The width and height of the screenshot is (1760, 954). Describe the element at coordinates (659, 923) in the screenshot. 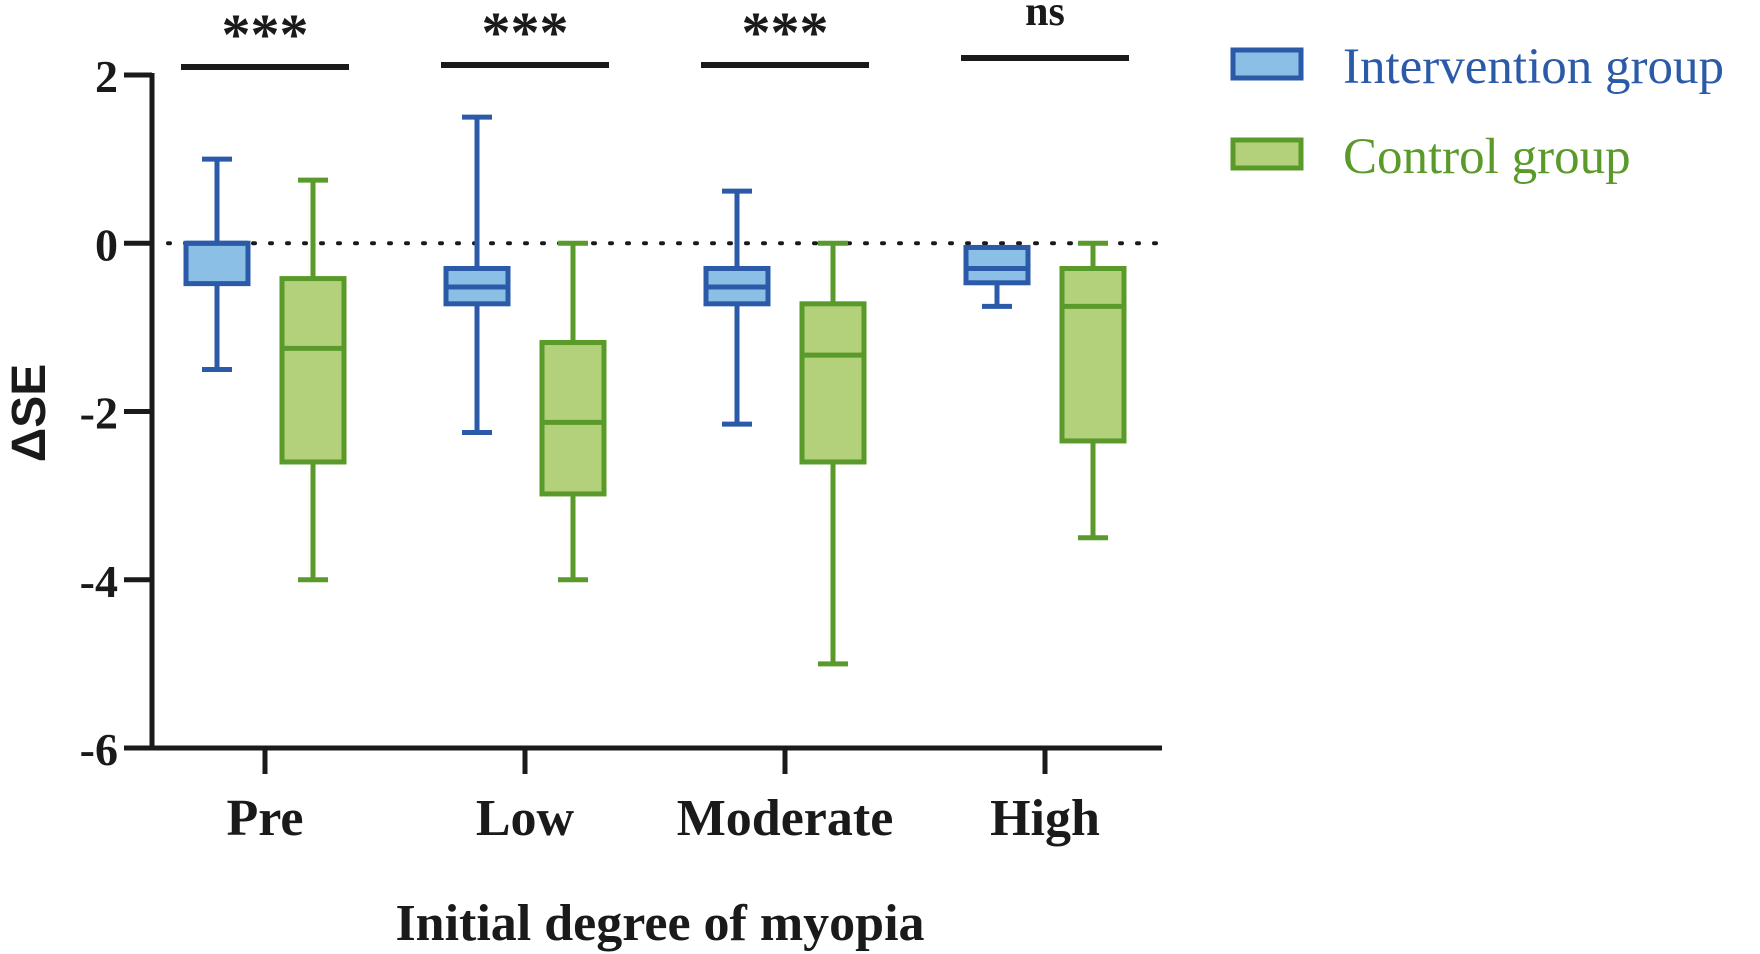

I see `x-axis-title: Initial degree of myopia` at that location.